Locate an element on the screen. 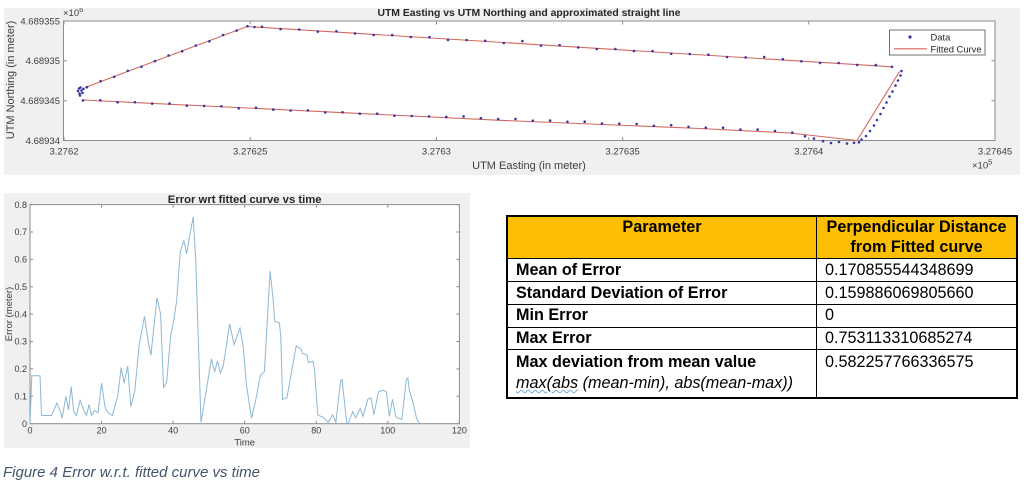  svg-text: UTM Easting (in meter) is located at coordinates (529, 166).